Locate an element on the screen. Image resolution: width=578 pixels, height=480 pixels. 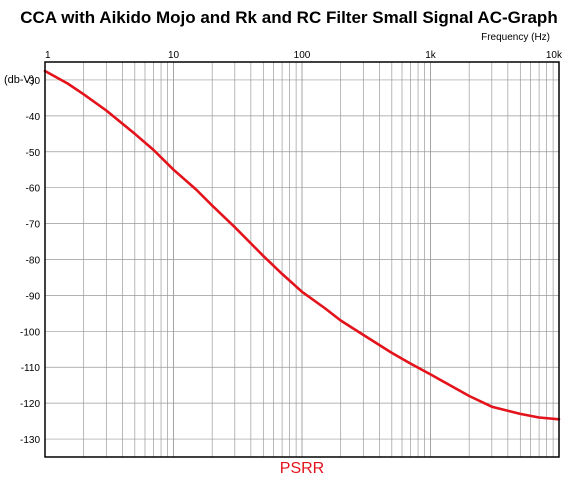
y-tick-label: -80 is located at coordinates (33, 261).